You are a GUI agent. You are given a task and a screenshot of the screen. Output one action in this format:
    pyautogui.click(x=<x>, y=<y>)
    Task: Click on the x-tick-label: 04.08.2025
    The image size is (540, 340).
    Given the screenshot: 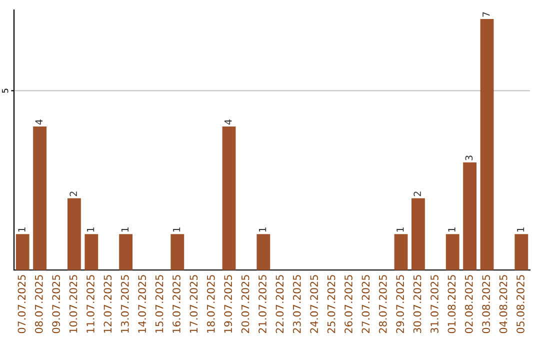 What is the action you would take?
    pyautogui.click(x=503, y=304)
    